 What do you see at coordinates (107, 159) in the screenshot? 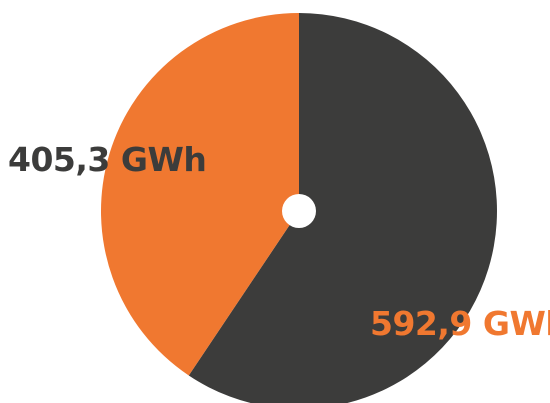
I see `slice-label-405-3-gwh: 405,3 GWh` at bounding box center [107, 159].